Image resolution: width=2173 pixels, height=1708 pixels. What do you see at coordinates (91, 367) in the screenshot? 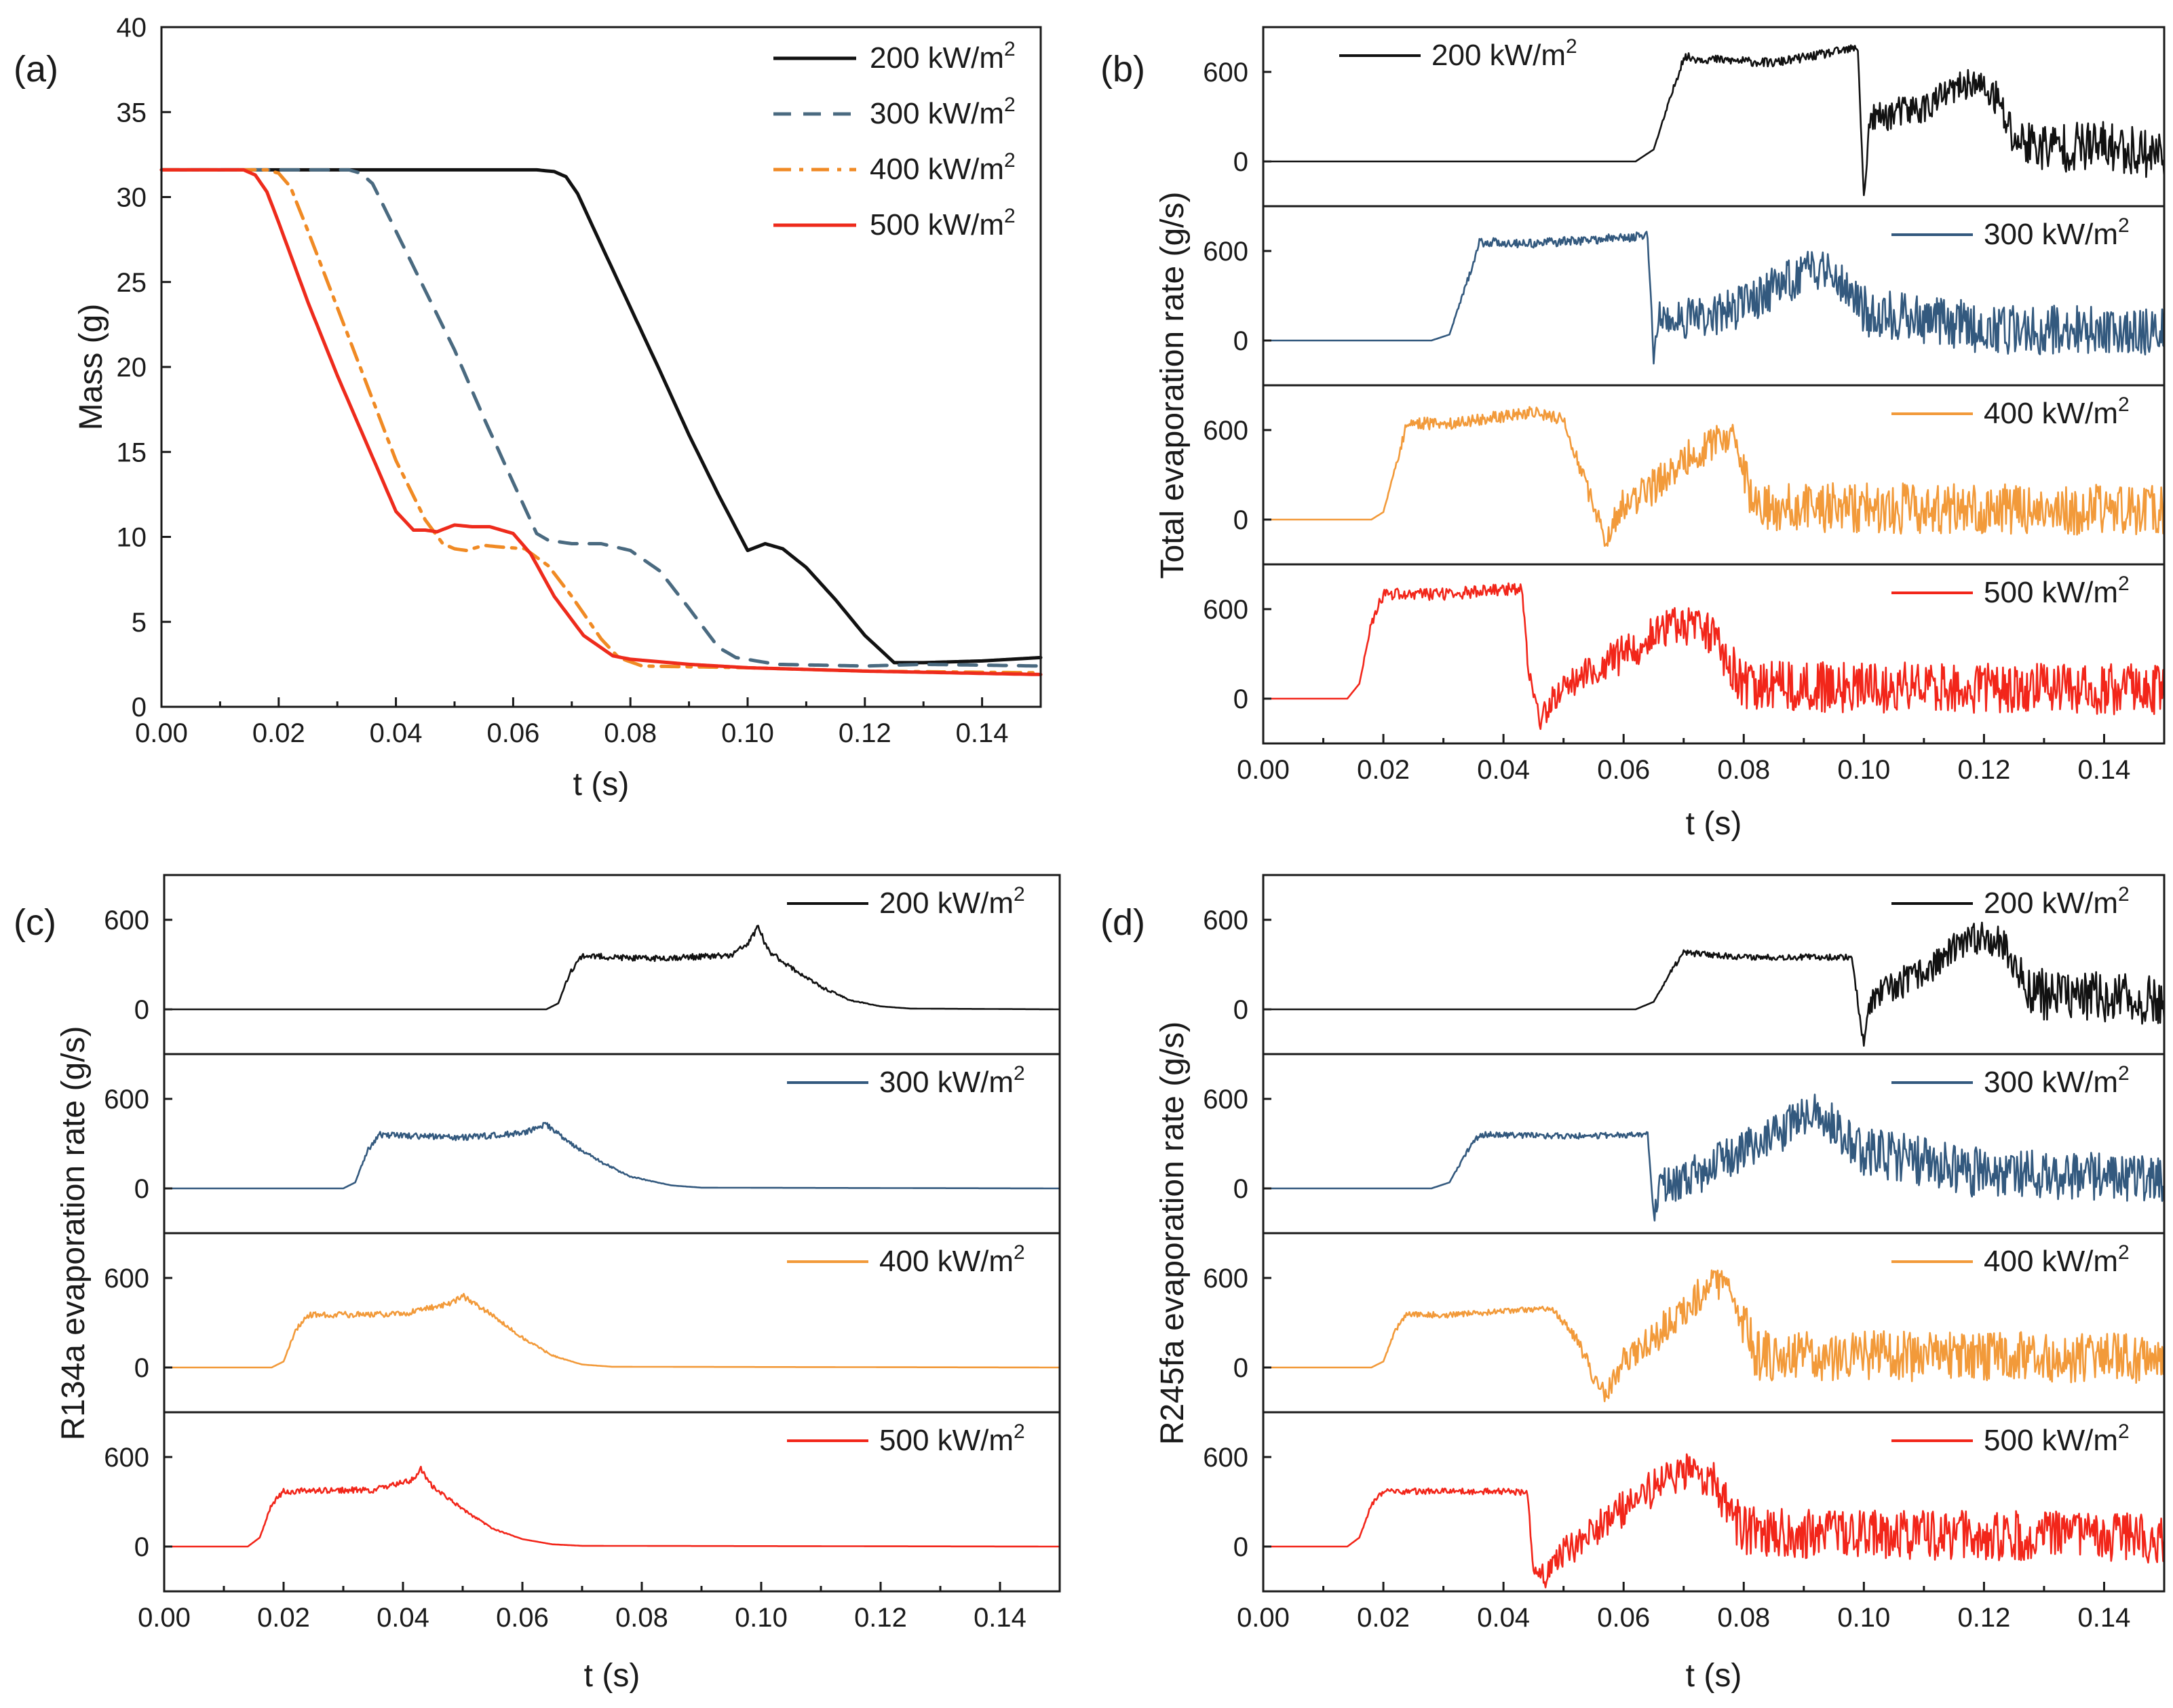
I see `y-axis-label: Mass (g)` at bounding box center [91, 367].